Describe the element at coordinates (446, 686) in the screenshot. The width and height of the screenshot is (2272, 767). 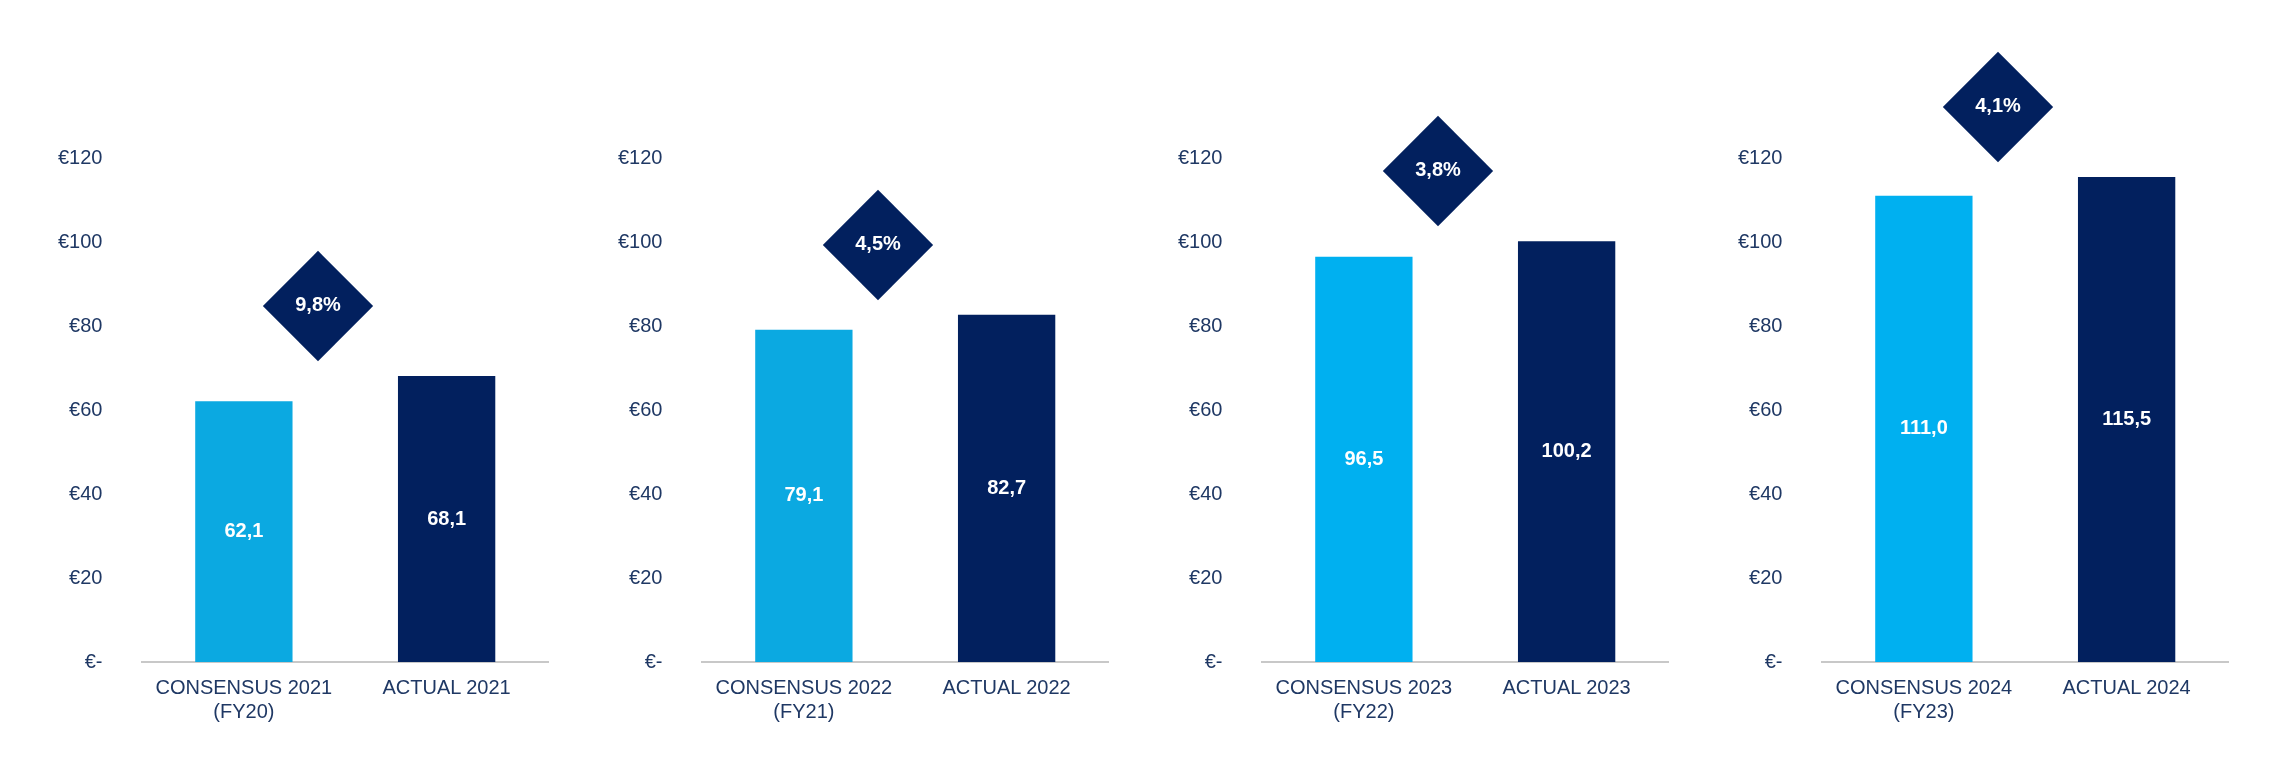
I see `x-tick-label: ACTUAL 2021` at that location.